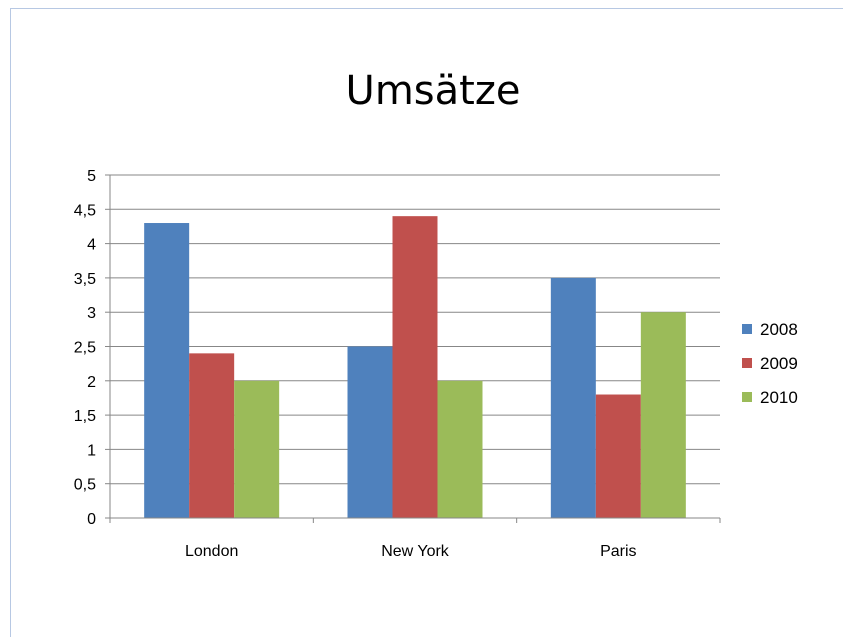 The width and height of the screenshot is (843, 637). I want to click on x-category-label: New York, so click(415, 551).